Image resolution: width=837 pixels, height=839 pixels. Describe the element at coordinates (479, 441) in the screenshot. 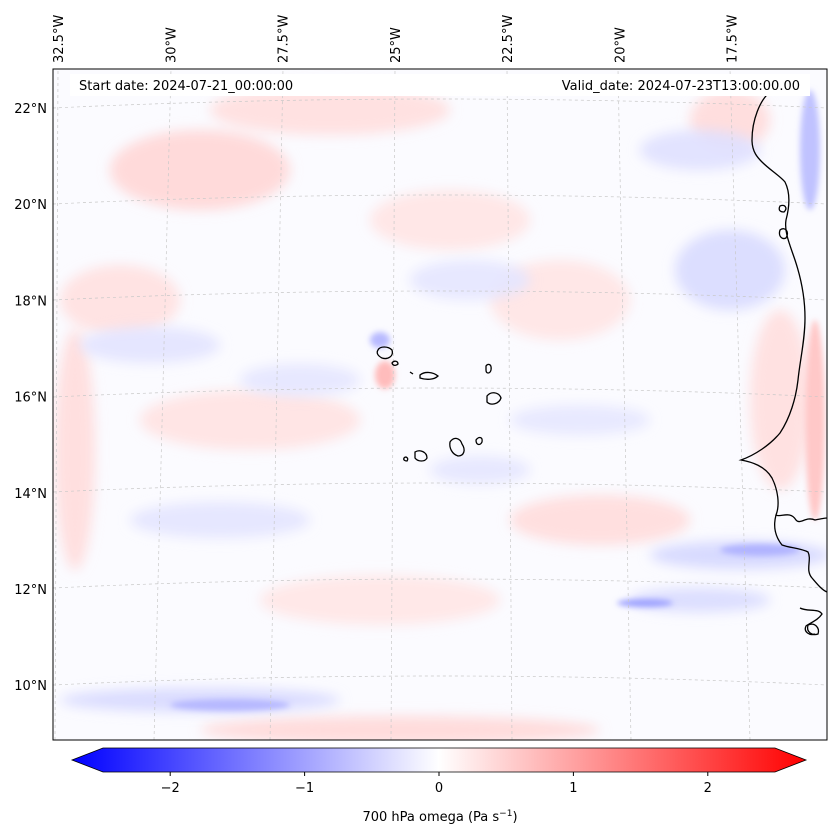

I see `island-maio` at that location.